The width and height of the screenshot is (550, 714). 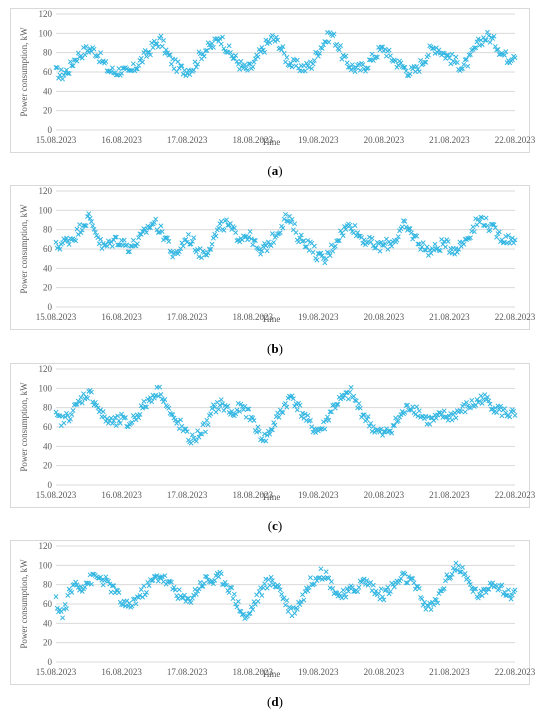 What do you see at coordinates (48, 427) in the screenshot?
I see `y-tick-label: 60` at bounding box center [48, 427].